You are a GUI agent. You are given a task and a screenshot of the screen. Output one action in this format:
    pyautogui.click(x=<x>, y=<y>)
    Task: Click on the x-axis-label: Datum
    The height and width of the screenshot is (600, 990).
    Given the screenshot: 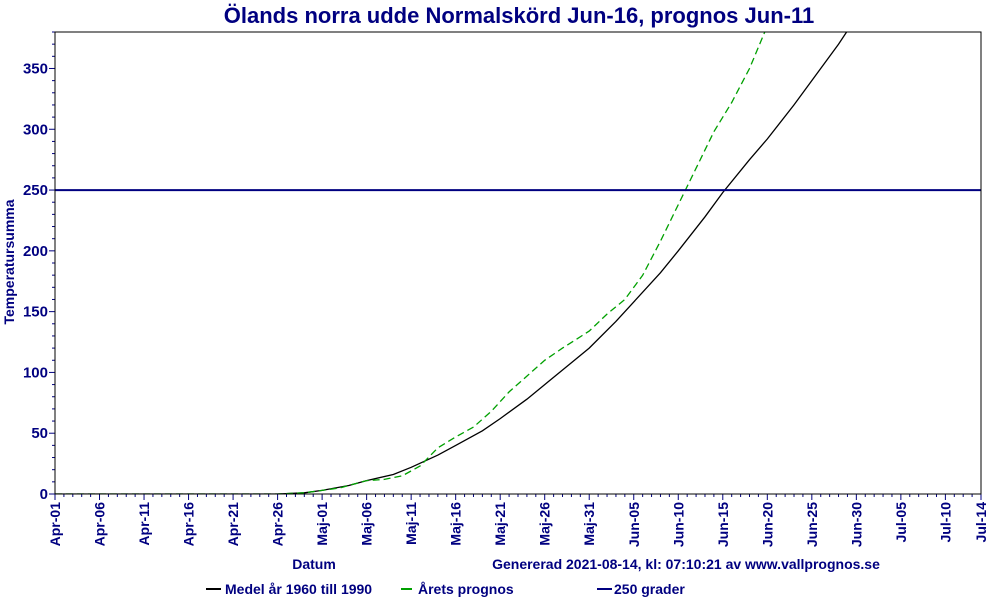 What is the action you would take?
    pyautogui.click(x=314, y=564)
    